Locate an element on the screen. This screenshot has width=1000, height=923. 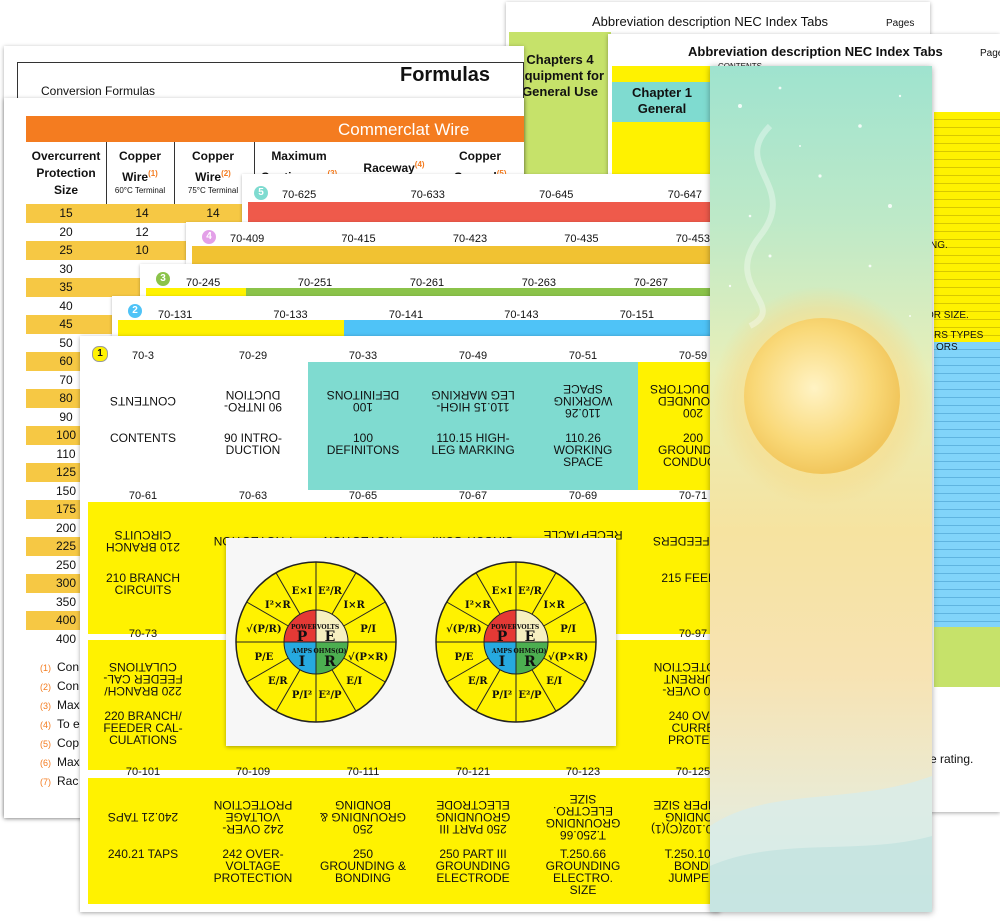
size-cell: 225 is located at coordinates (66, 546).